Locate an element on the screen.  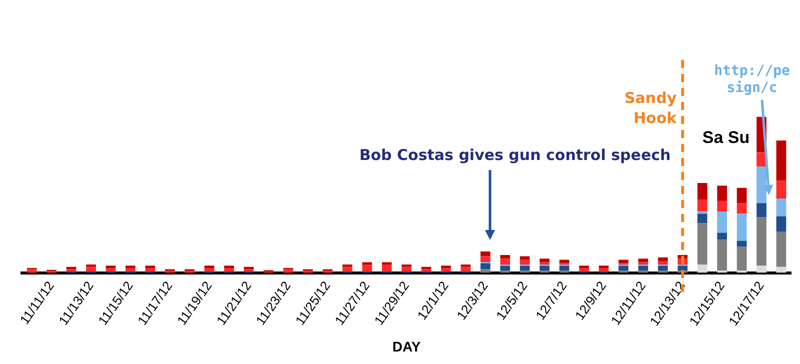
text: http://pe sign/c is located at coordinates (752, 79).